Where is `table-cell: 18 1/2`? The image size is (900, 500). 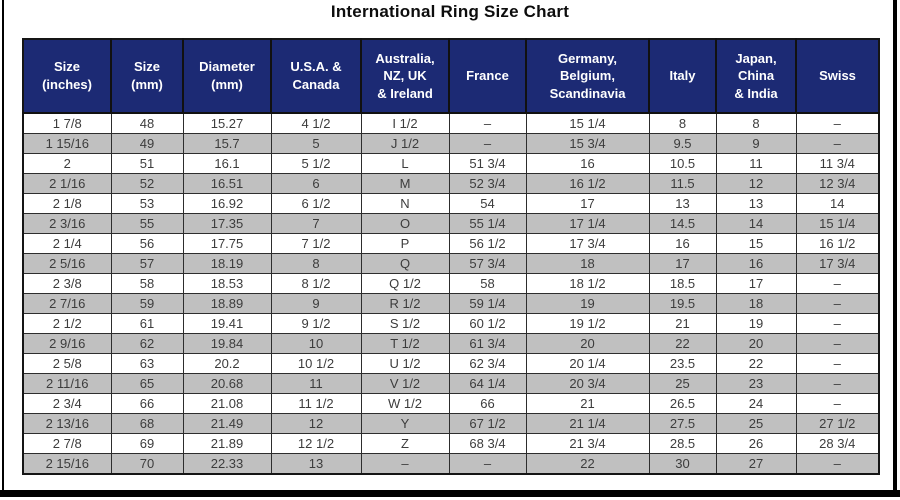 table-cell: 18 1/2 is located at coordinates (587, 283).